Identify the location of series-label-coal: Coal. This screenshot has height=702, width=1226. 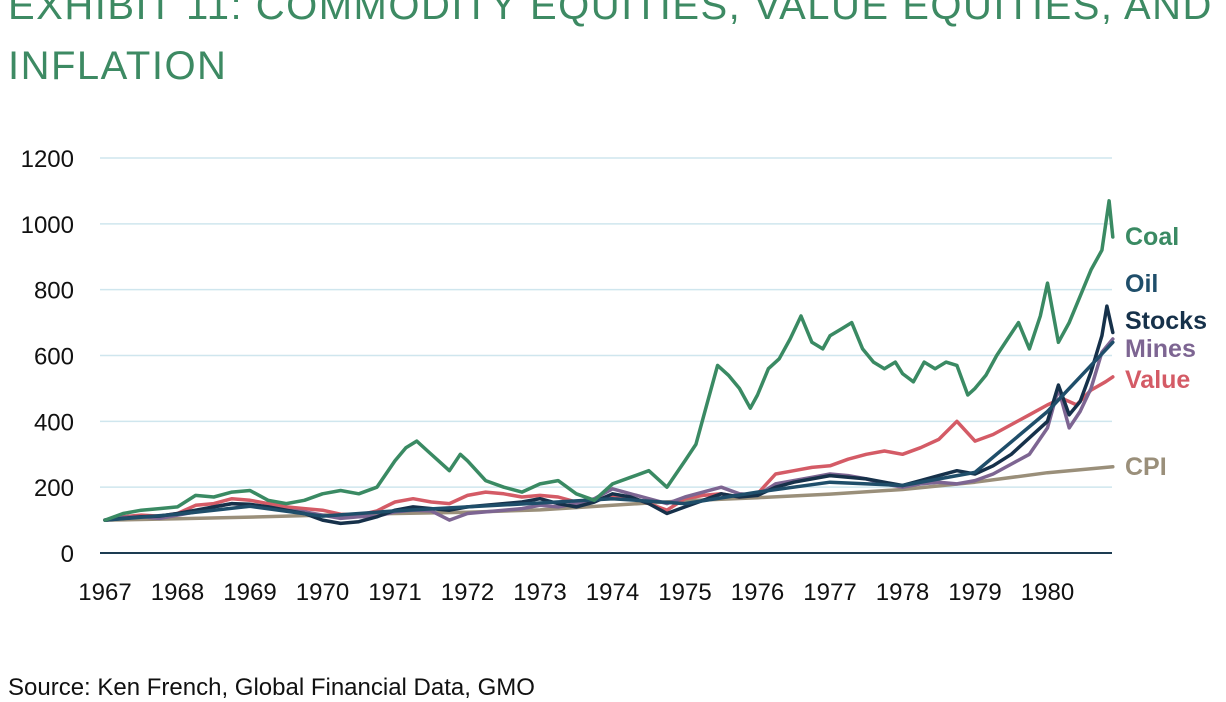
(1152, 237).